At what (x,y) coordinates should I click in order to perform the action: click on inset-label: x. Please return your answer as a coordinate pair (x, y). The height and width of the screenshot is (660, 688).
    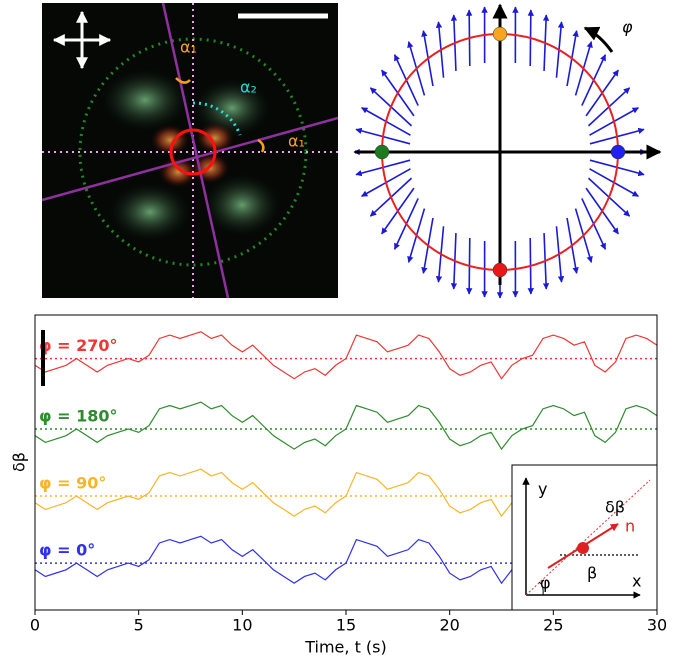
    Looking at the image, I should click on (636, 581).